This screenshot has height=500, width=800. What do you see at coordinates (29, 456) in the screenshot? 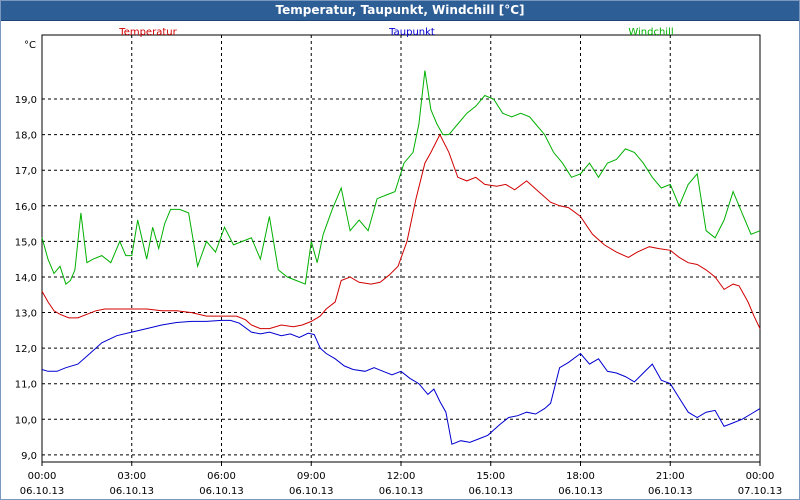
I see `y-tick-label: 9,0` at bounding box center [29, 456].